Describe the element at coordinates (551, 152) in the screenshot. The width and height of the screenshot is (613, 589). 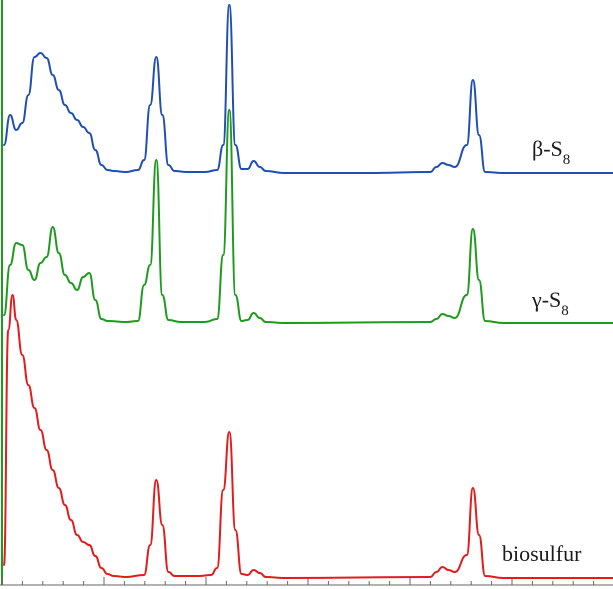
I see `series-label-beta-s8: β-S8` at that location.